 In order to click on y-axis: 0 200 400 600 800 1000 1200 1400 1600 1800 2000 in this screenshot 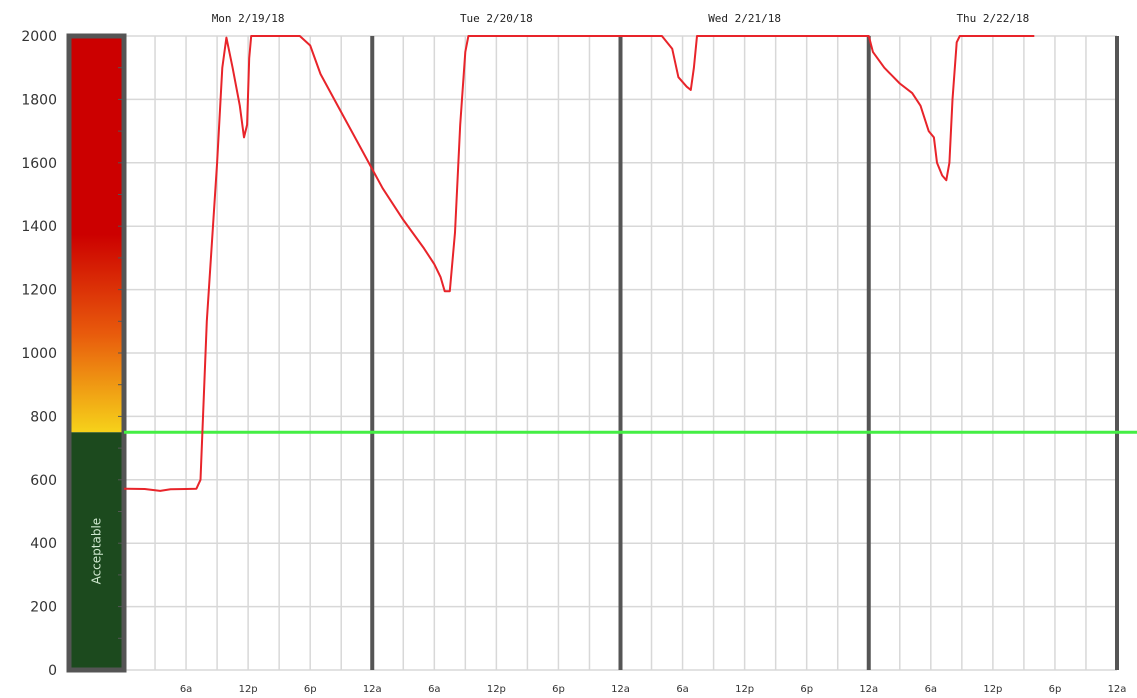, I will do `click(39, 354)`.